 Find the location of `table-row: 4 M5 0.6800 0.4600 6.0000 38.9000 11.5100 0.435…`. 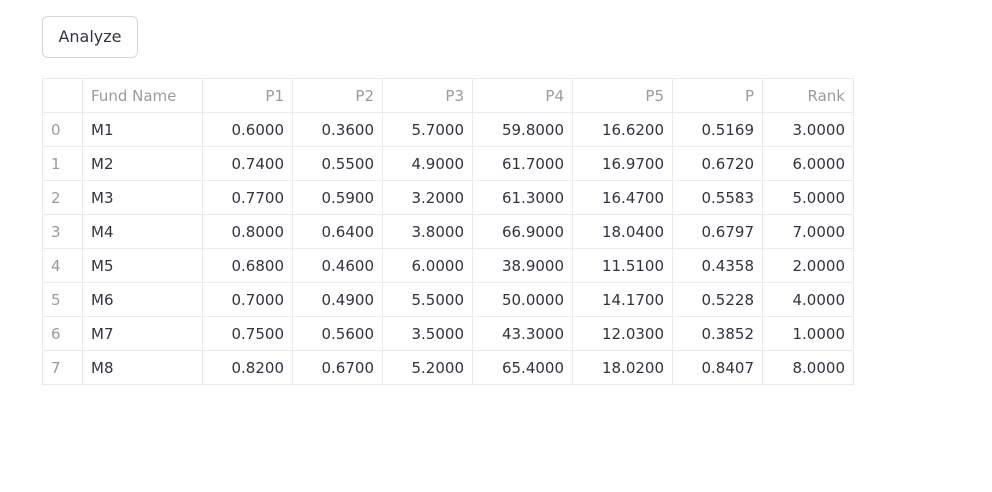

table-row: 4 M5 0.6800 0.4600 6.0000 38.9000 11.5100 0.435… is located at coordinates (448, 265).